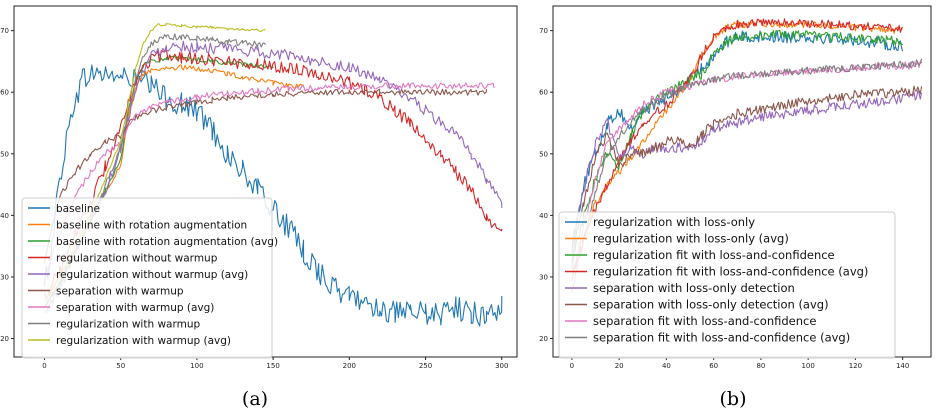 The image size is (937, 411). Describe the element at coordinates (619, 366) in the screenshot. I see `x-tick-label-b-1: 20` at that location.